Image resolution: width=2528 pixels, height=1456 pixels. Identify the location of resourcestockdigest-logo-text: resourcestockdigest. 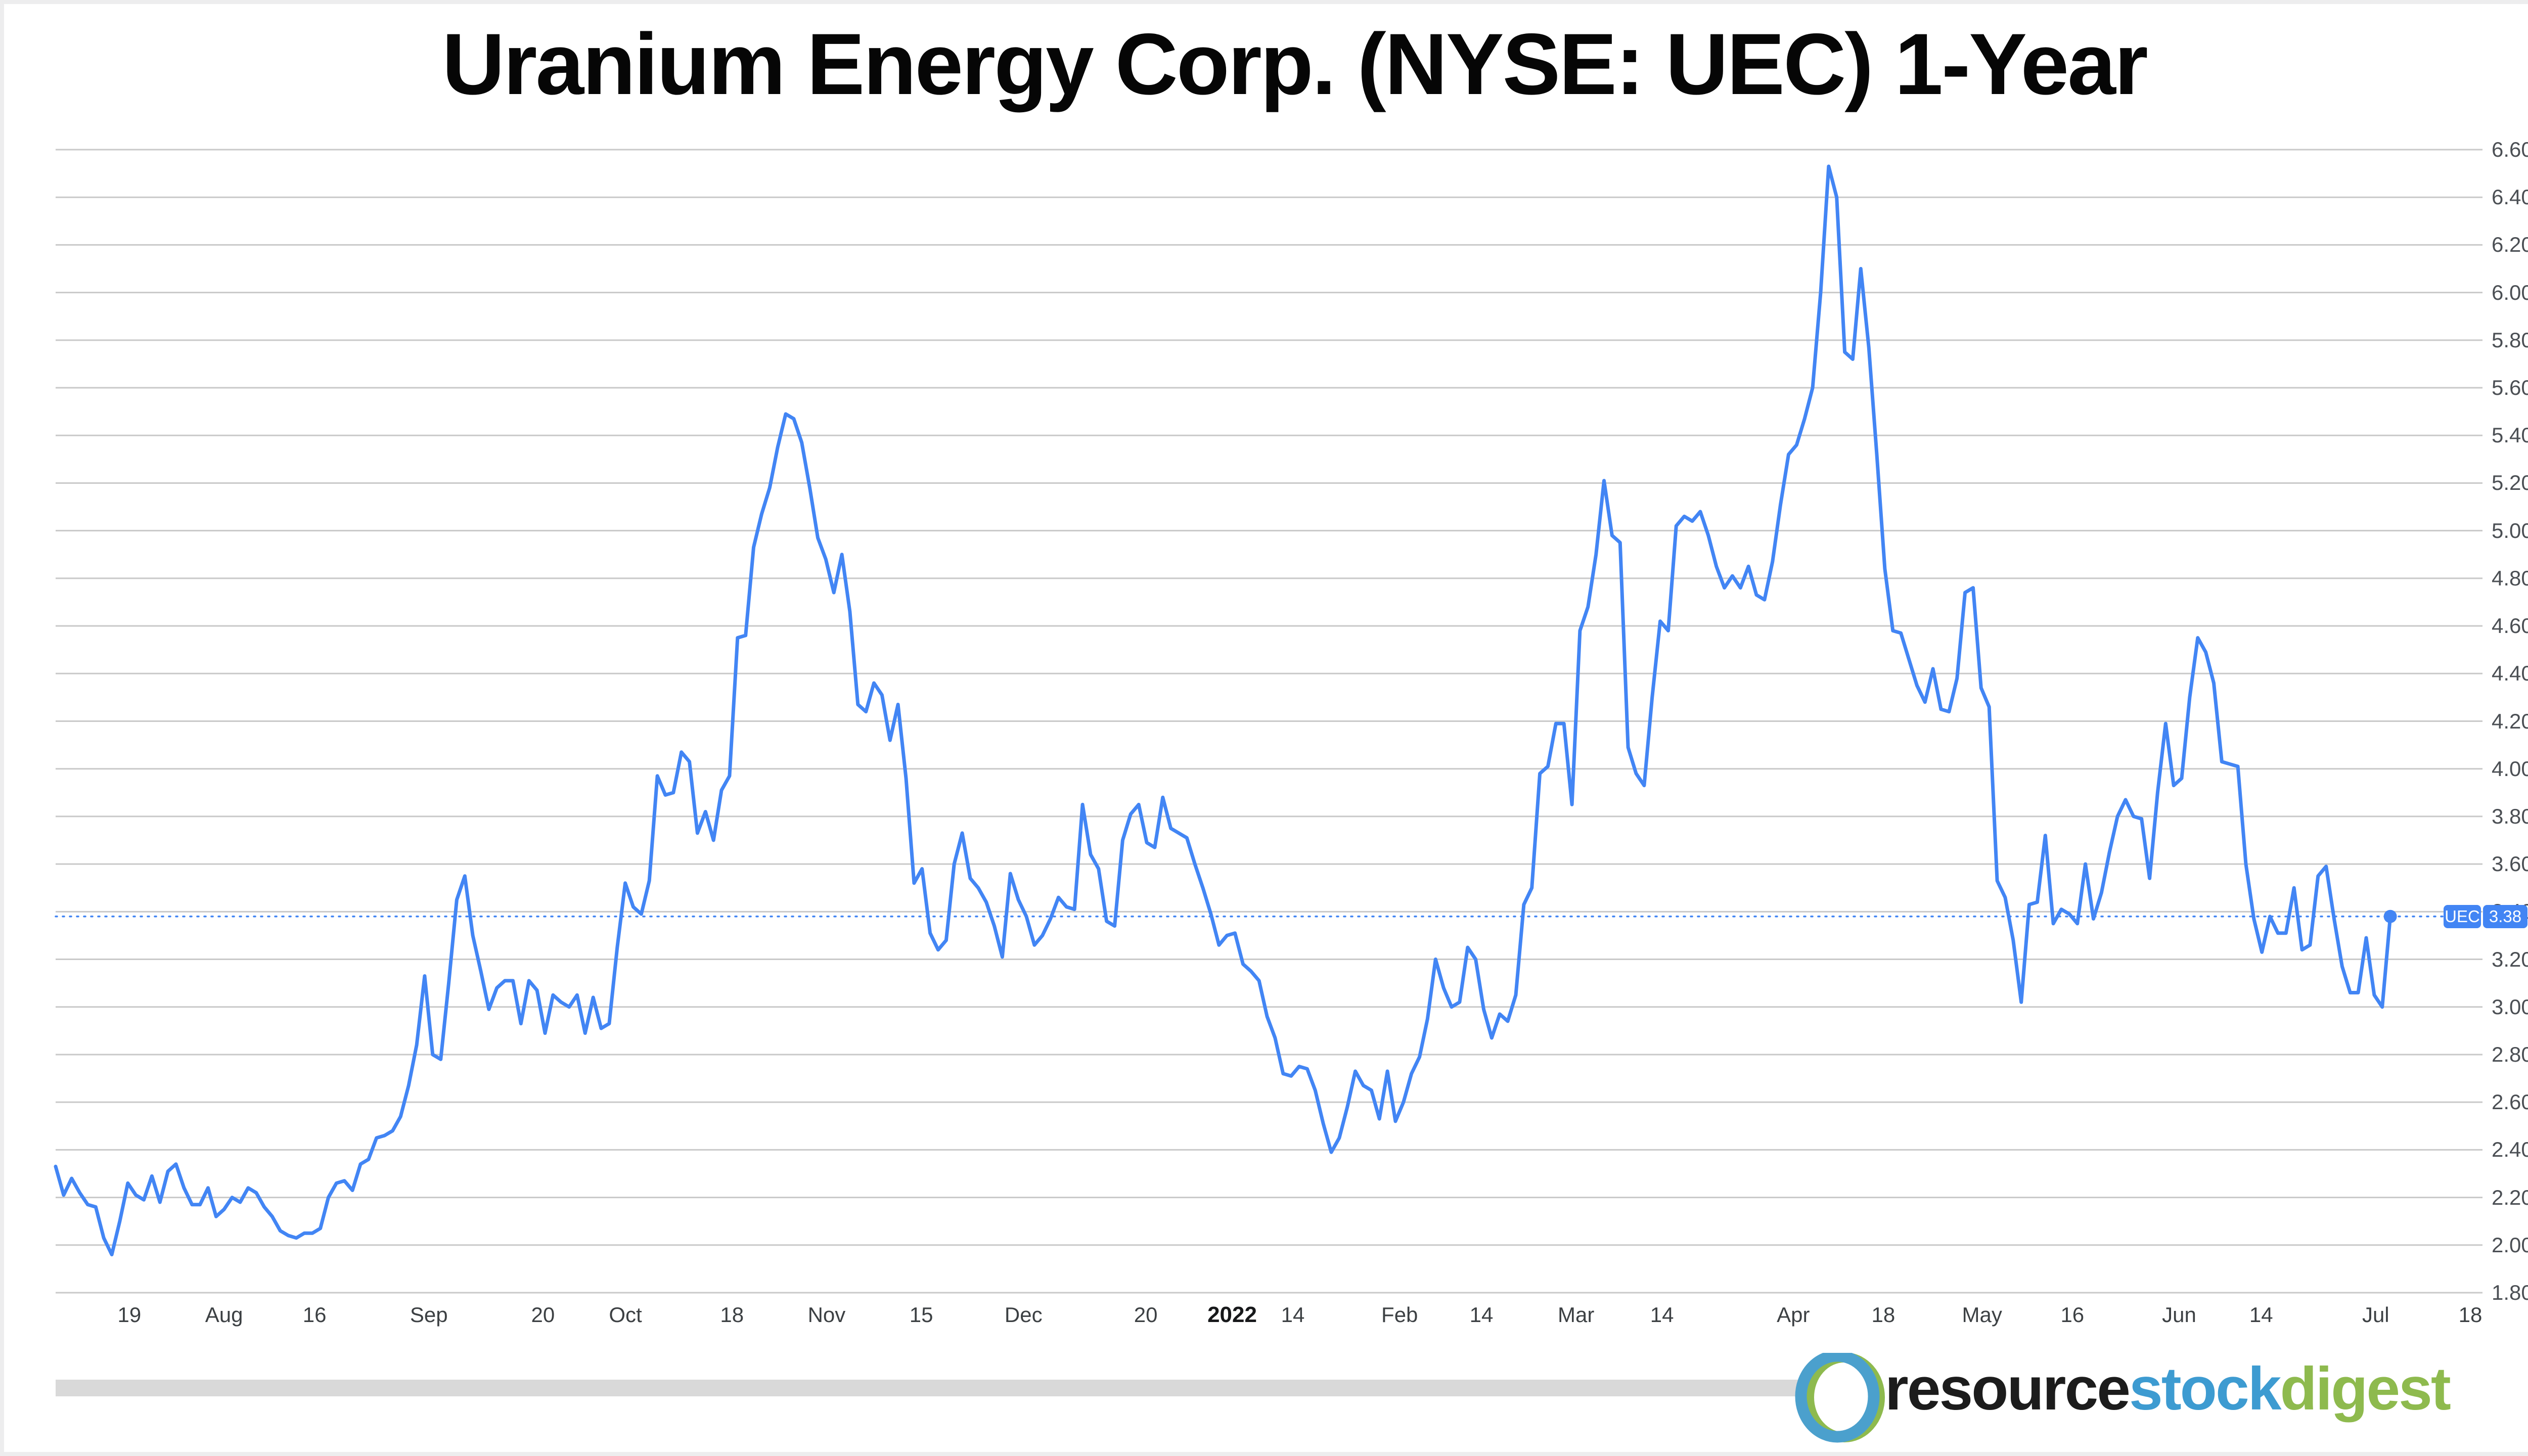
(2168, 1389).